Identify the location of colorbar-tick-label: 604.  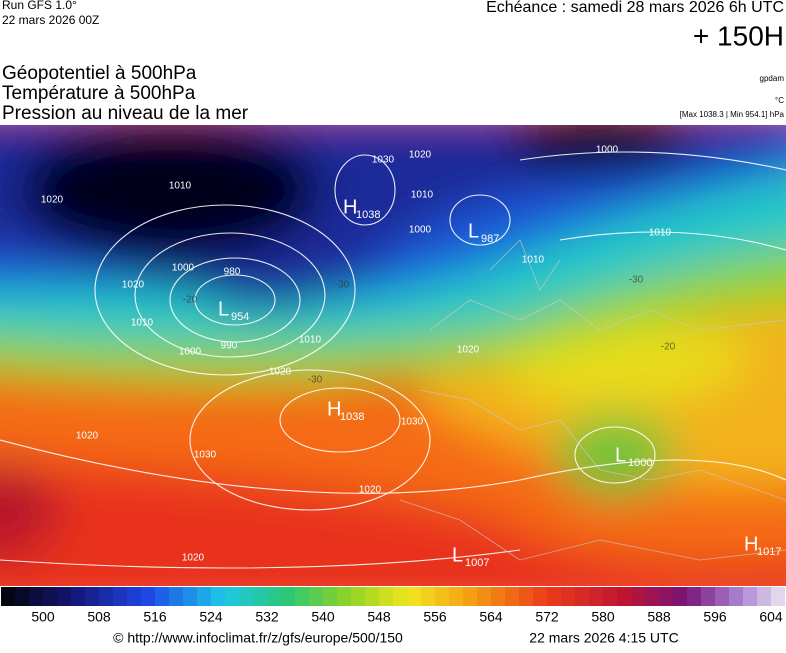
(771, 617).